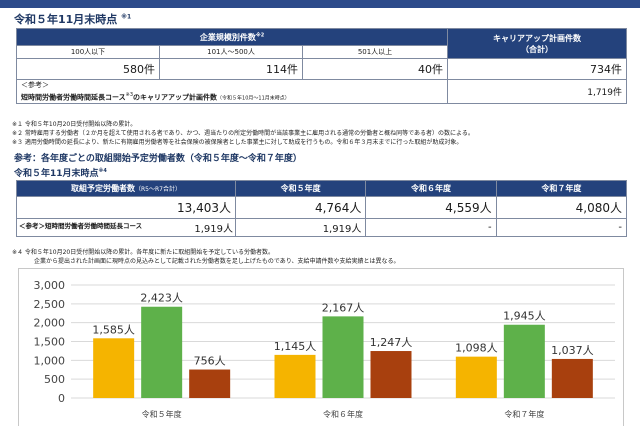  Describe the element at coordinates (476, 348) in the screenshot. I see `data-label: 1,098人` at that location.